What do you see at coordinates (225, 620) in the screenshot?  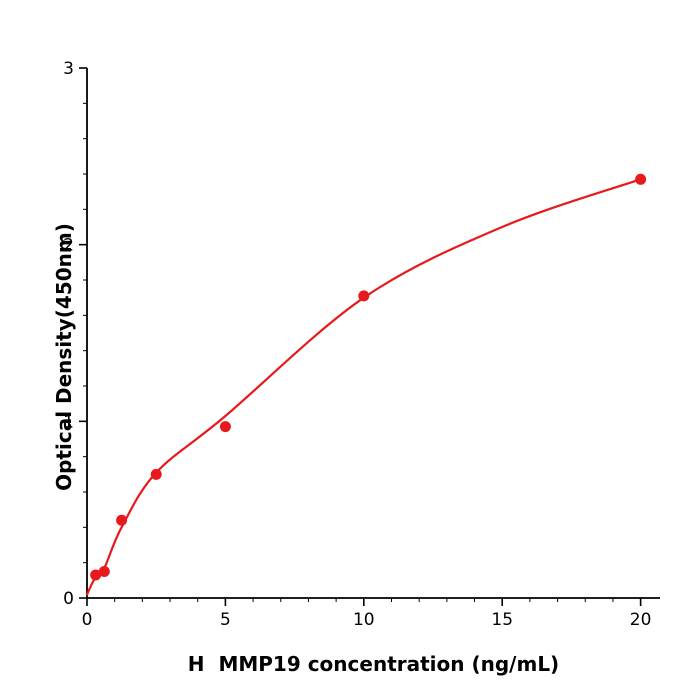 I see `x-tick-label: 5` at bounding box center [225, 620].